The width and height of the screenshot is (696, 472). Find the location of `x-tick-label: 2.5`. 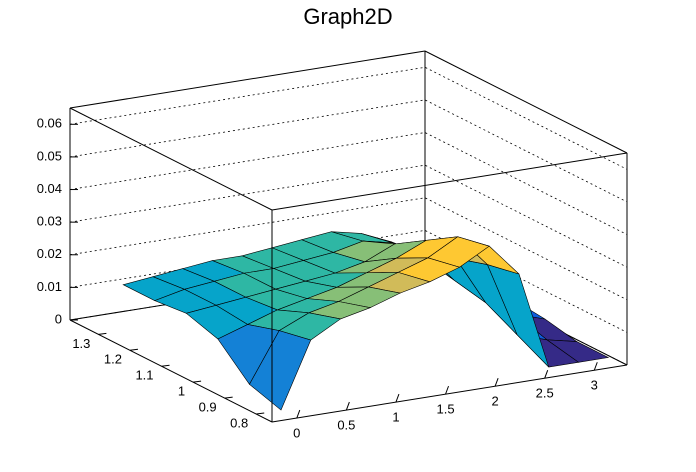

x-tick-label: 2.5 is located at coordinates (545, 393).